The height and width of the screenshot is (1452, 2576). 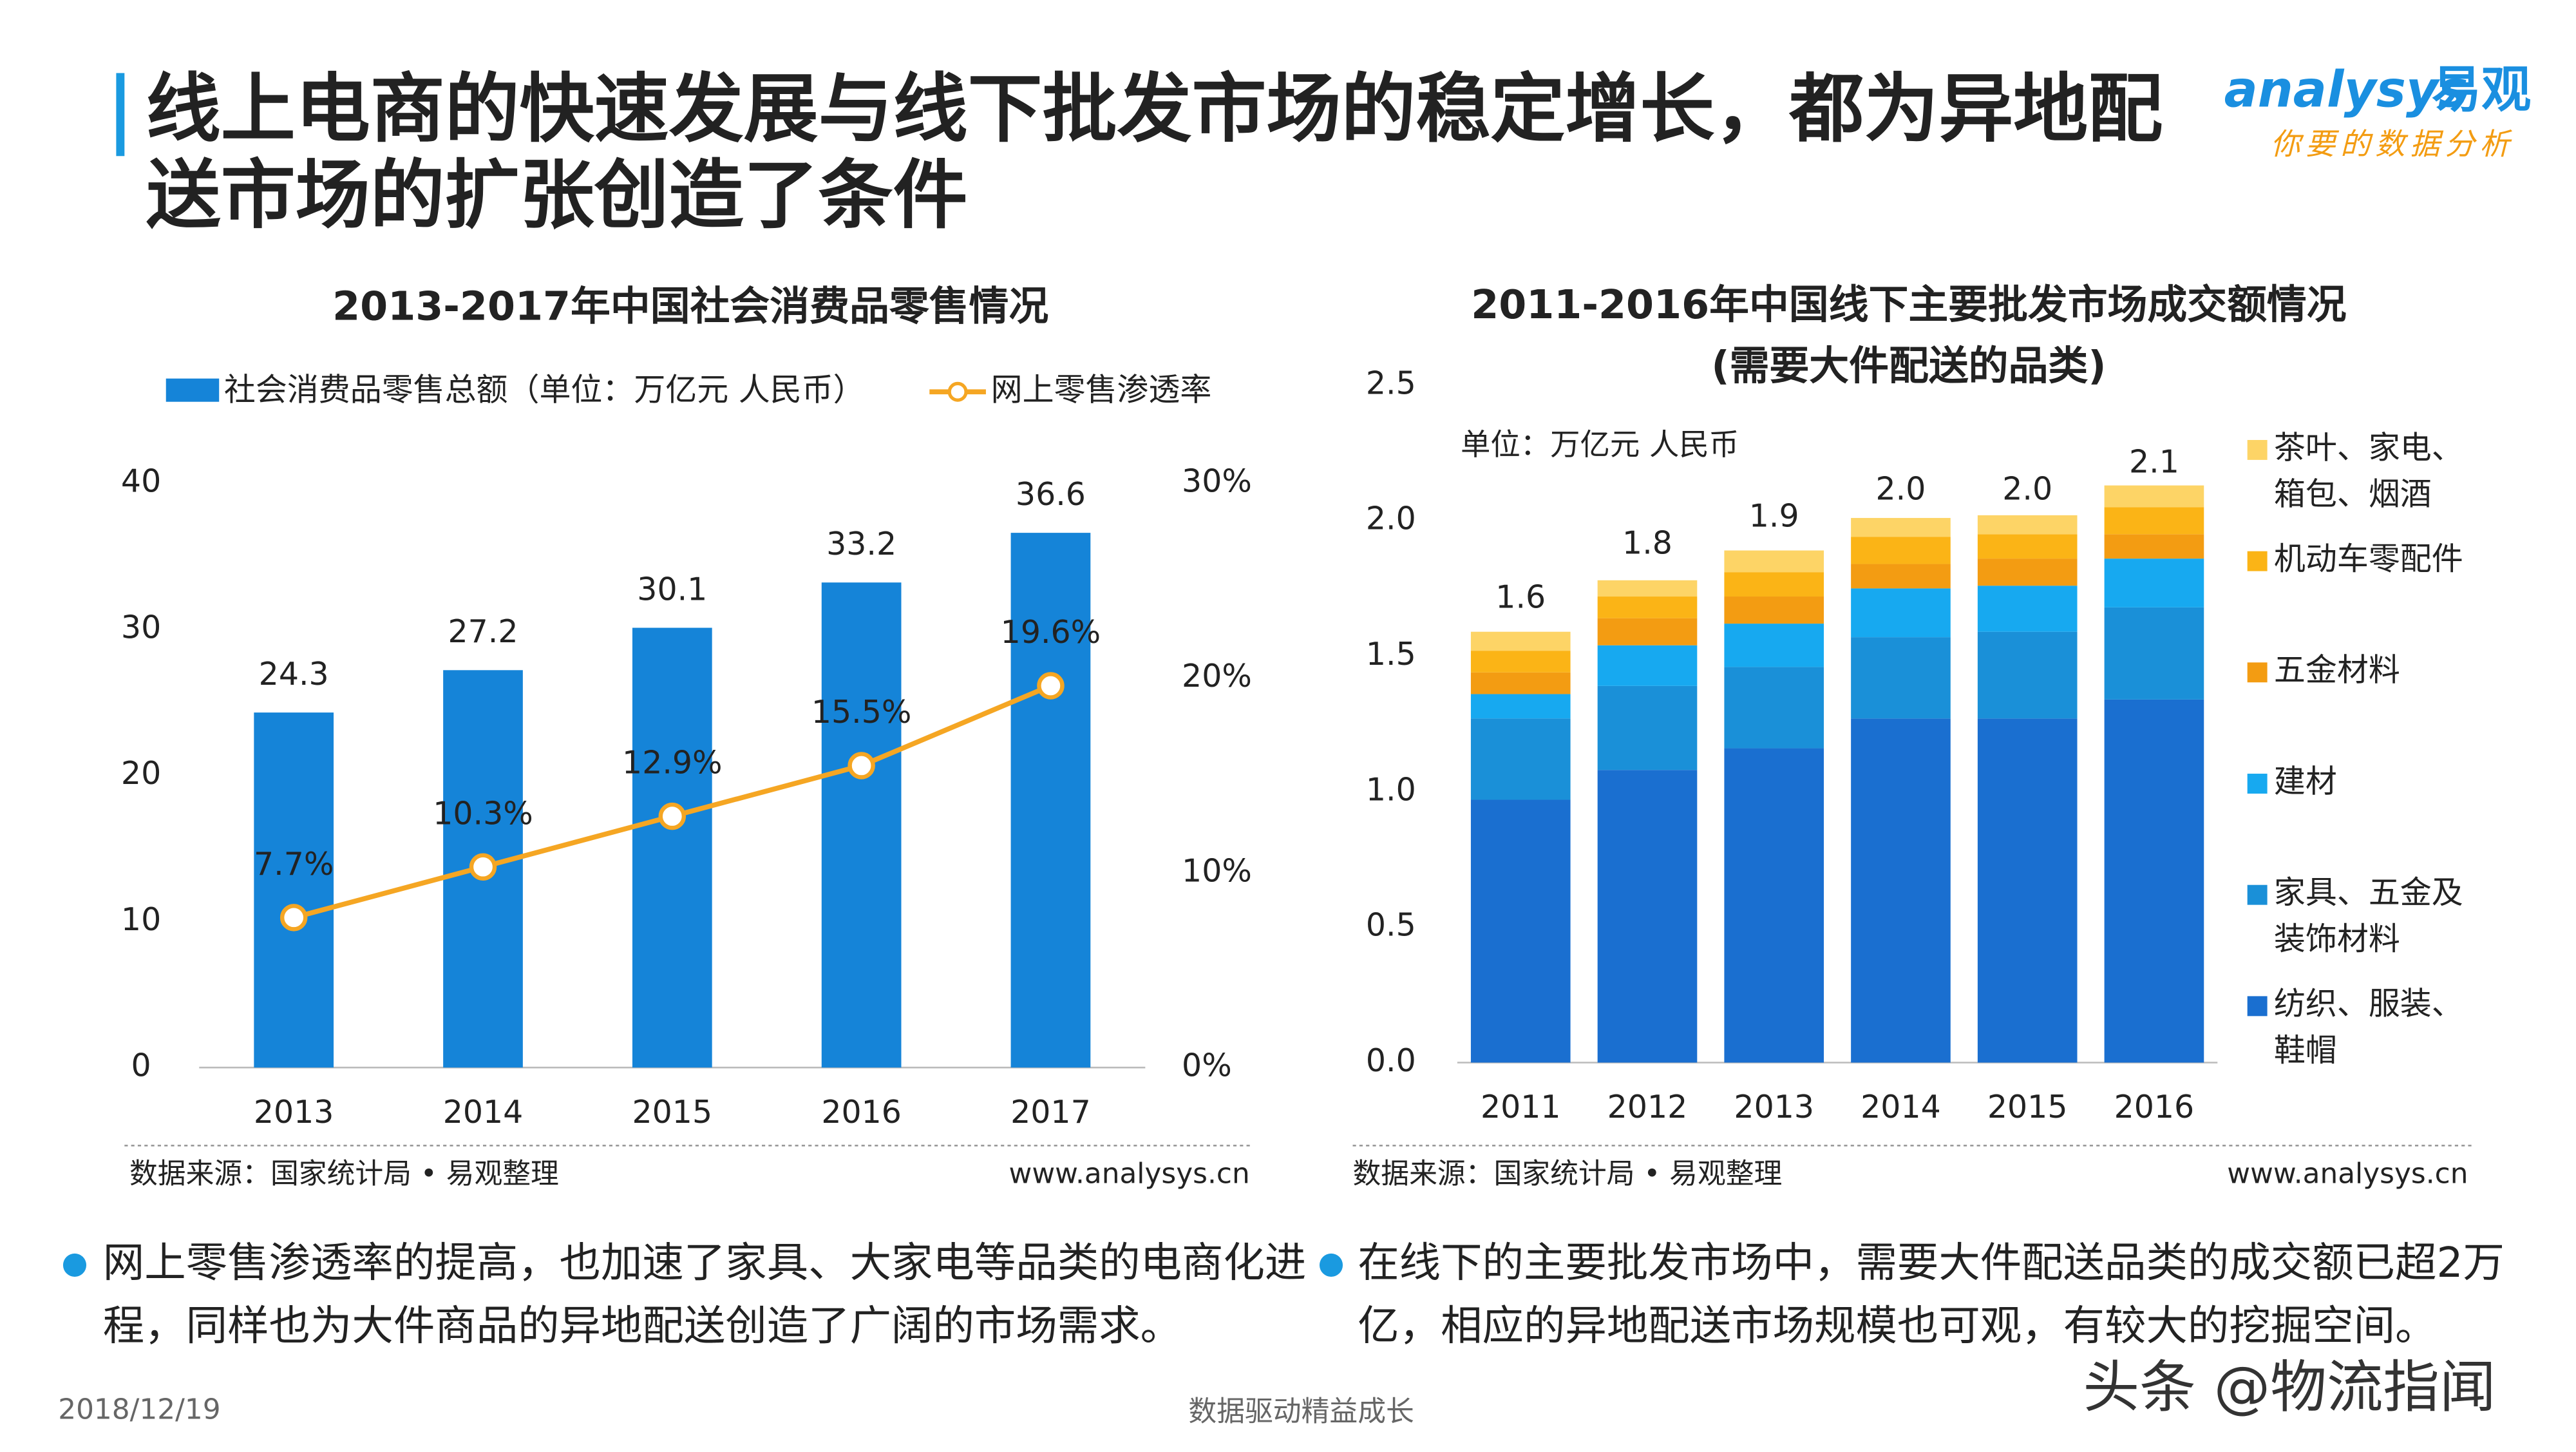 What do you see at coordinates (2368, 917) in the screenshot?
I see `legend-label: 家具、五金及装饰材料` at bounding box center [2368, 917].